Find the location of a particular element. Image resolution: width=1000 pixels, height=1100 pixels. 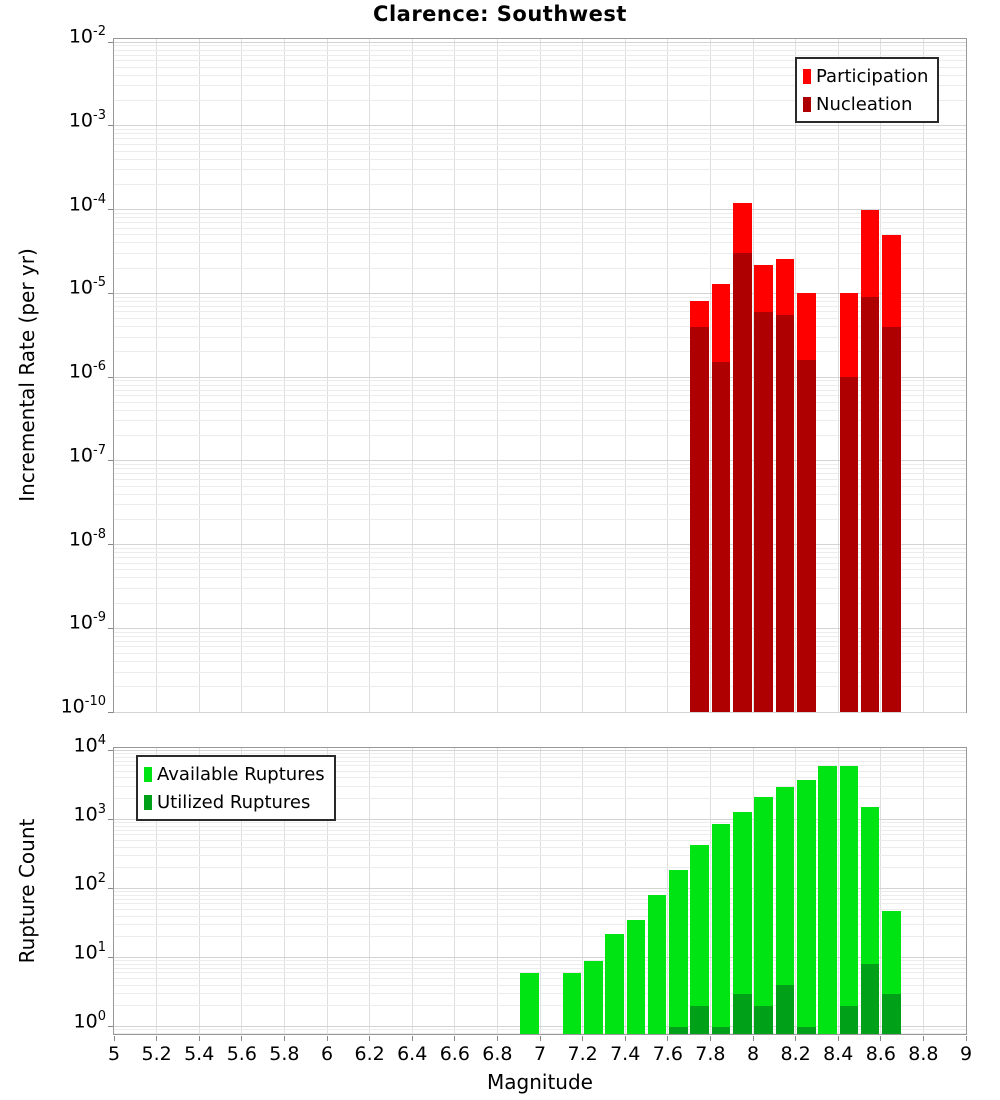

x-tick-label: 5.6 is located at coordinates (241, 1054).